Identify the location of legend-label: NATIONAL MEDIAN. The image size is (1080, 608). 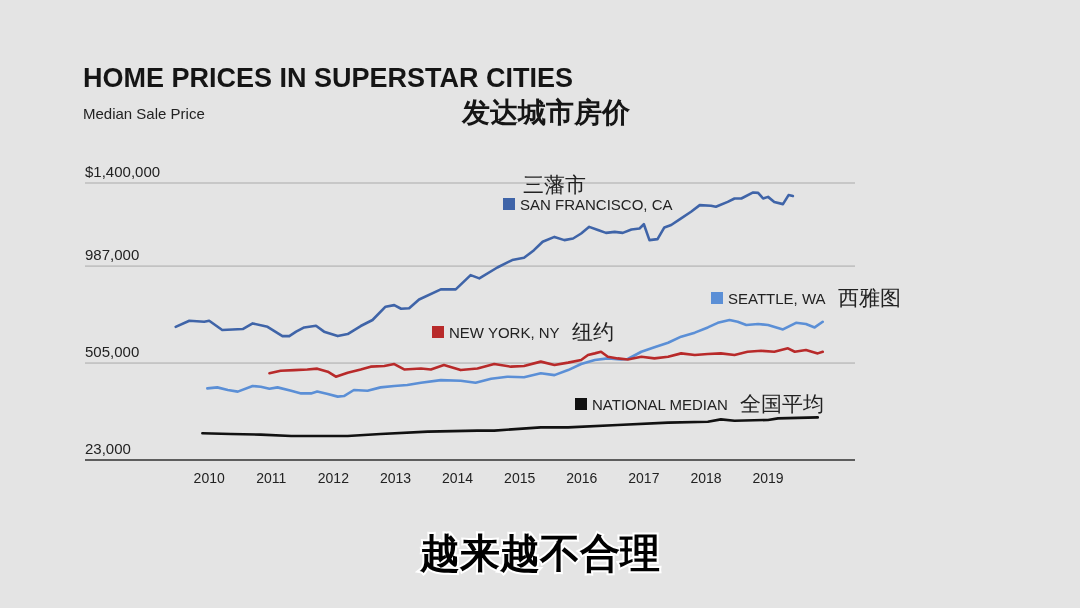
(660, 404).